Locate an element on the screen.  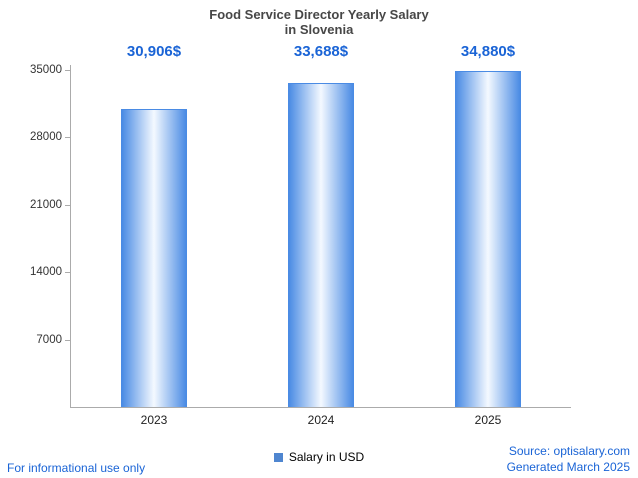
bar-2023 is located at coordinates (154, 258).